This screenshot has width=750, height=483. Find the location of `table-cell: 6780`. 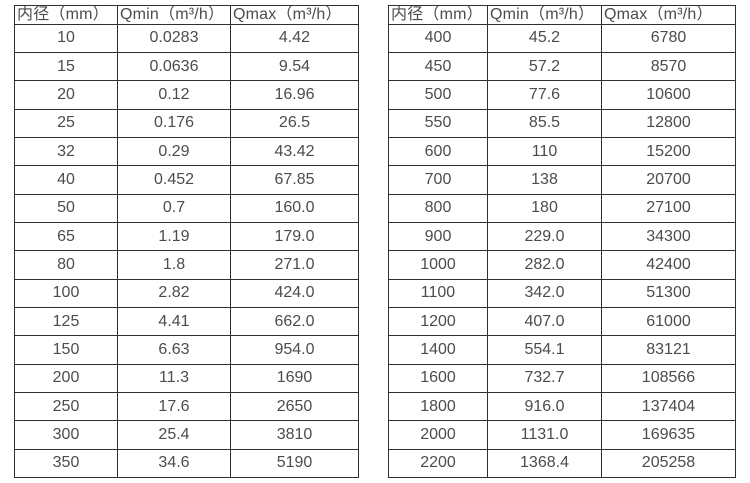

table-cell: 6780 is located at coordinates (668, 38).